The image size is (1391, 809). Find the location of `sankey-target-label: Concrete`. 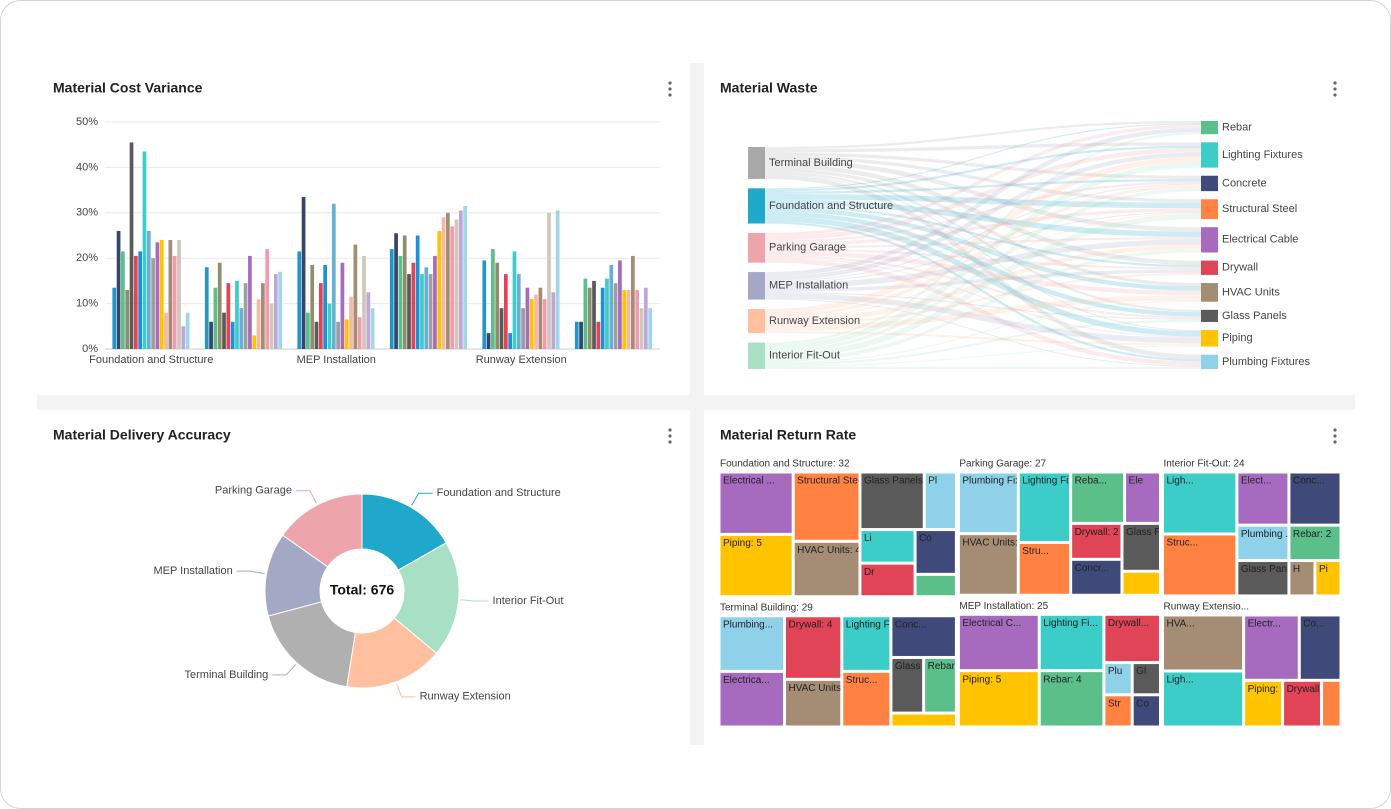

sankey-target-label: Concrete is located at coordinates (1244, 183).